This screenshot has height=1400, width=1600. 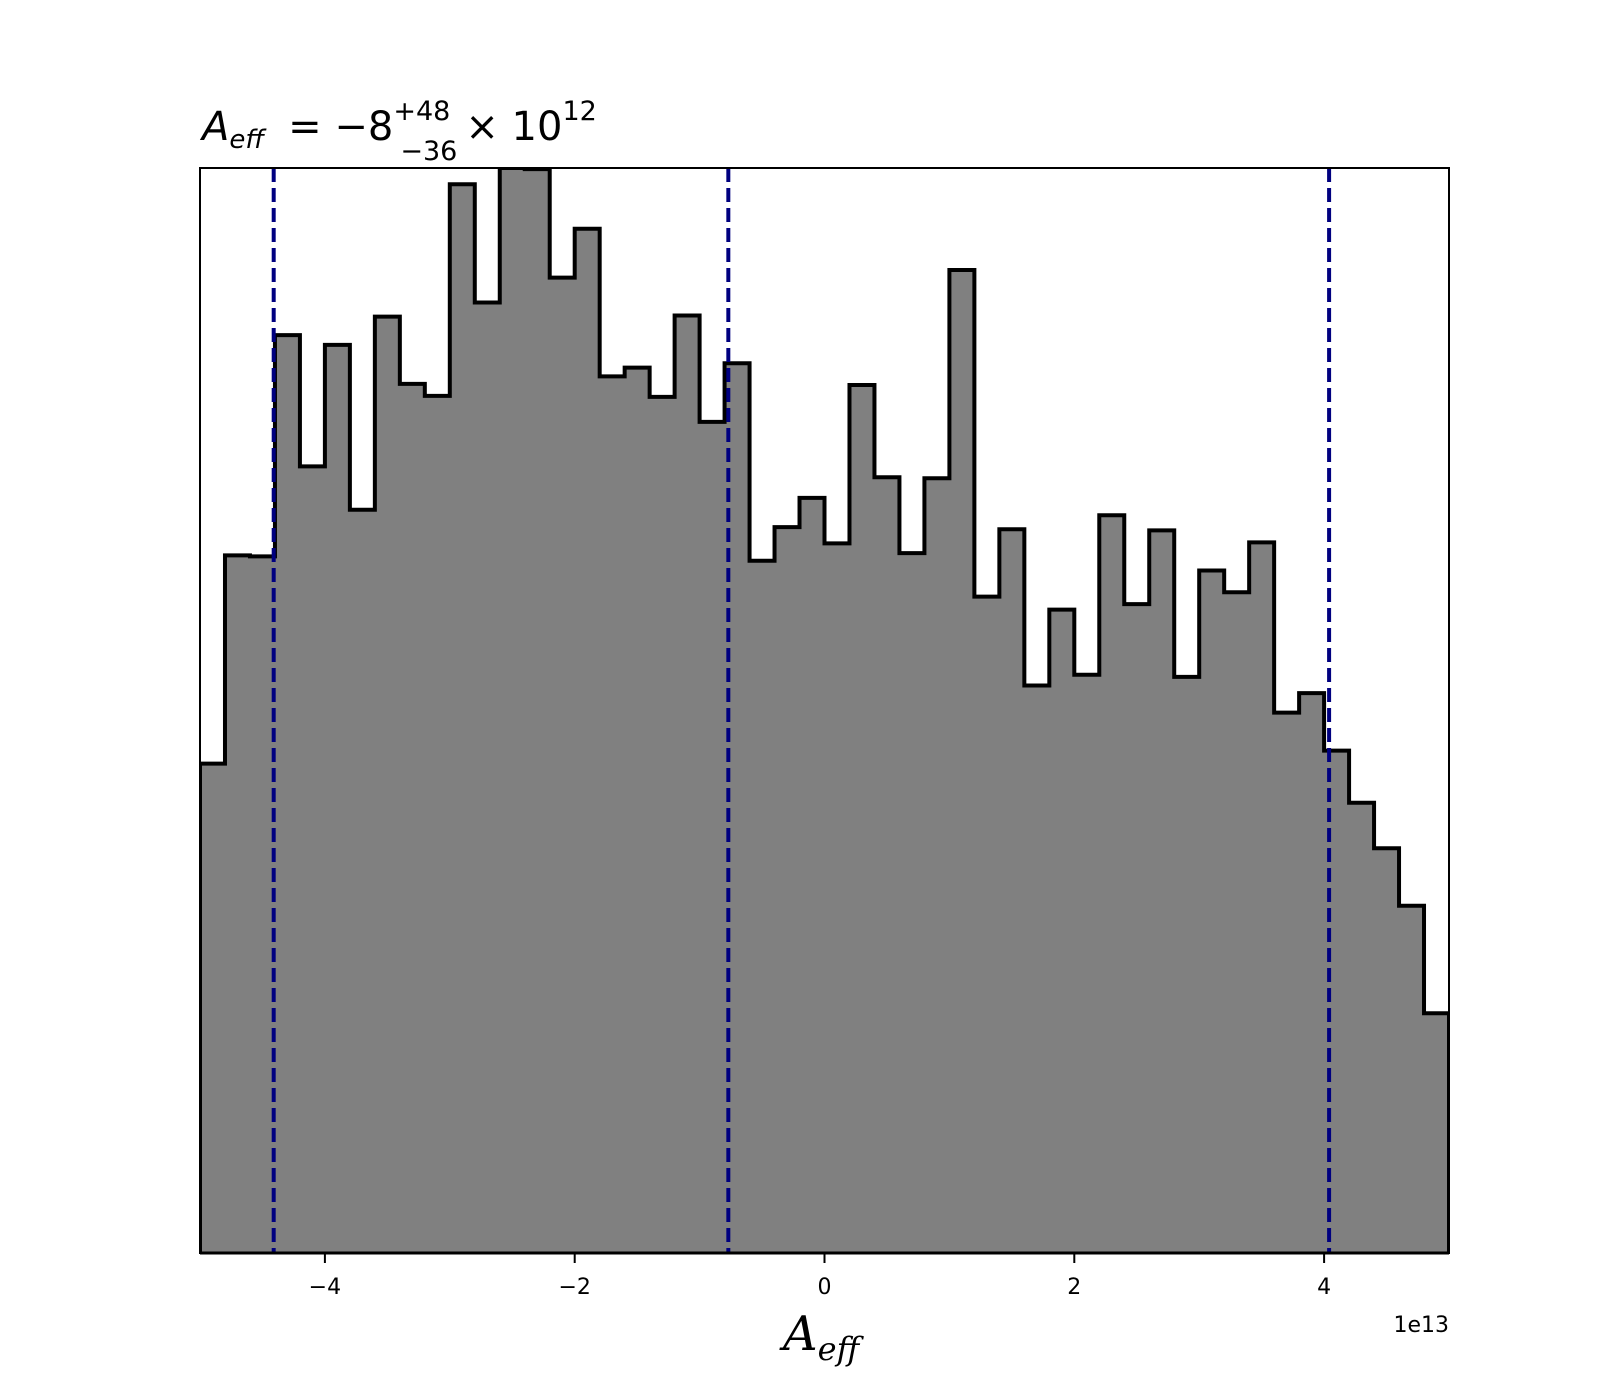 I want to click on chart-title: Aeff = −8+48 −36 × 1012, so click(x=398, y=131).